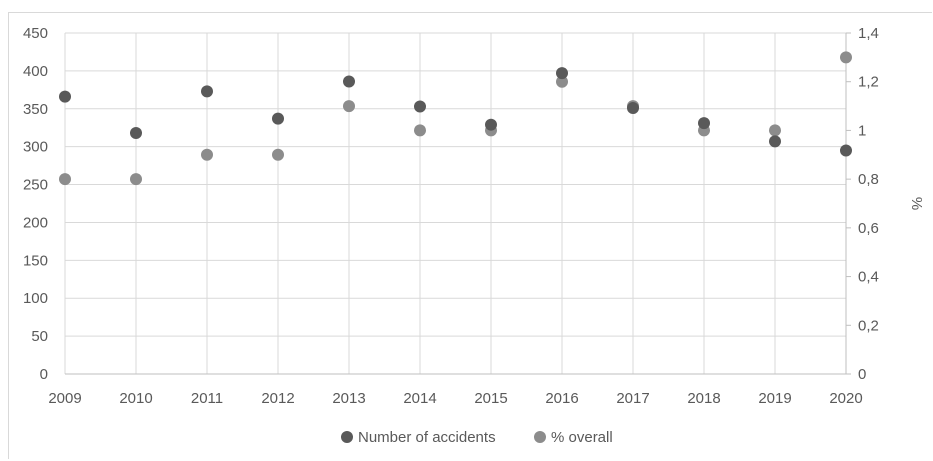 This screenshot has height=461, width=933. I want to click on x-axis-tick-label: 2014, so click(419, 398).